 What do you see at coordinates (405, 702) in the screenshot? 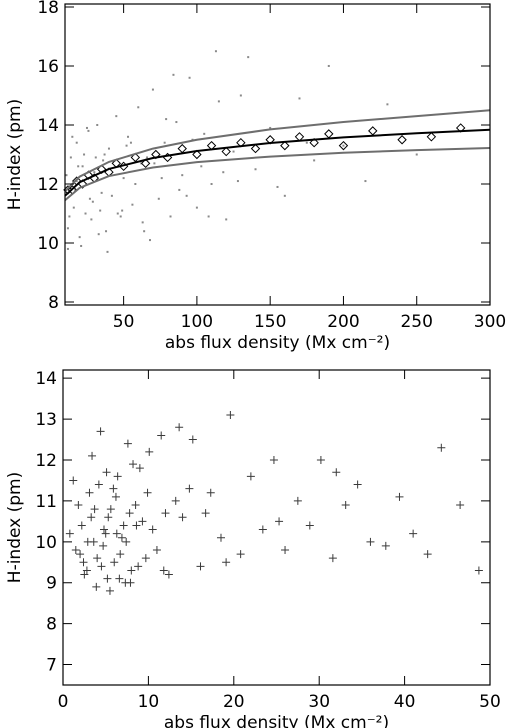
I see `x-tick-label: 40` at bounding box center [405, 702].